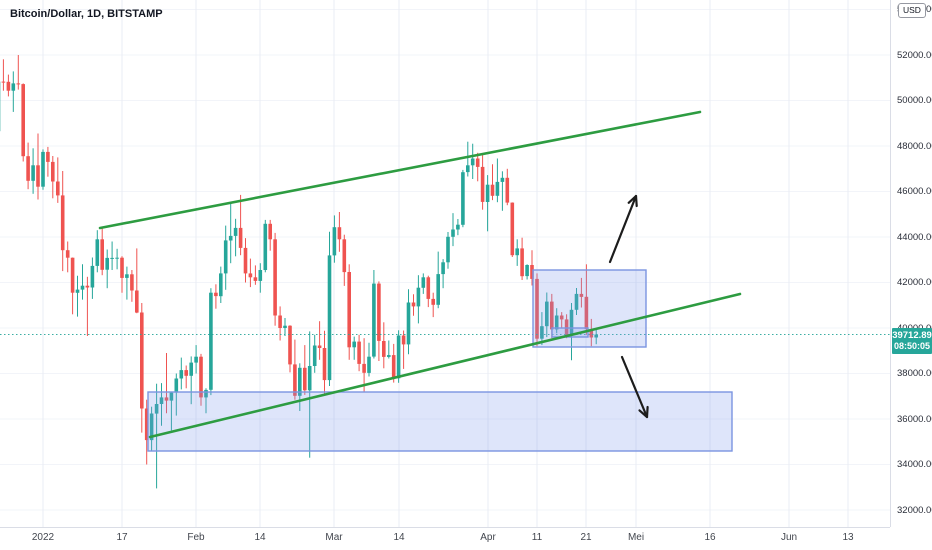 This screenshot has width=932, height=550. What do you see at coordinates (914, 419) in the screenshot?
I see `price-tick-label: 36000.00` at bounding box center [914, 419].